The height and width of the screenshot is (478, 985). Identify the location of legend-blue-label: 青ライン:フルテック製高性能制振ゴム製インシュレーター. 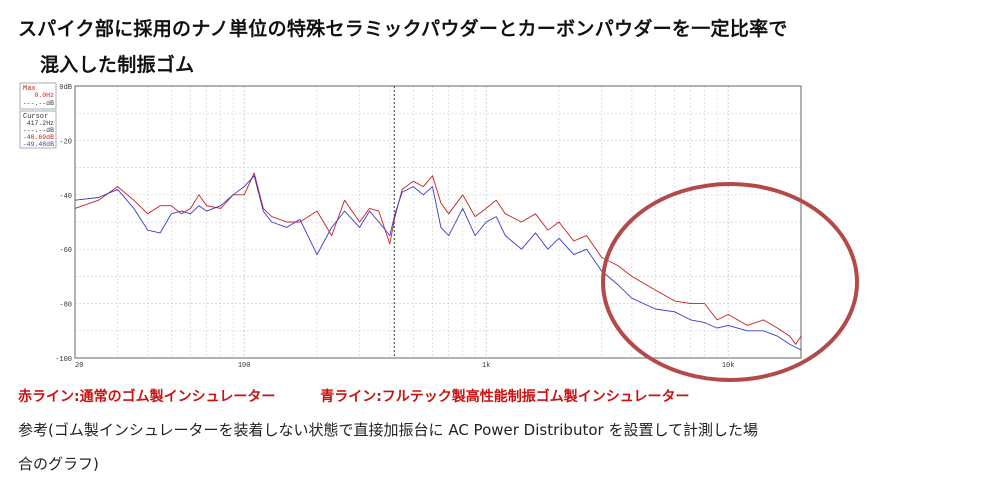
(505, 397).